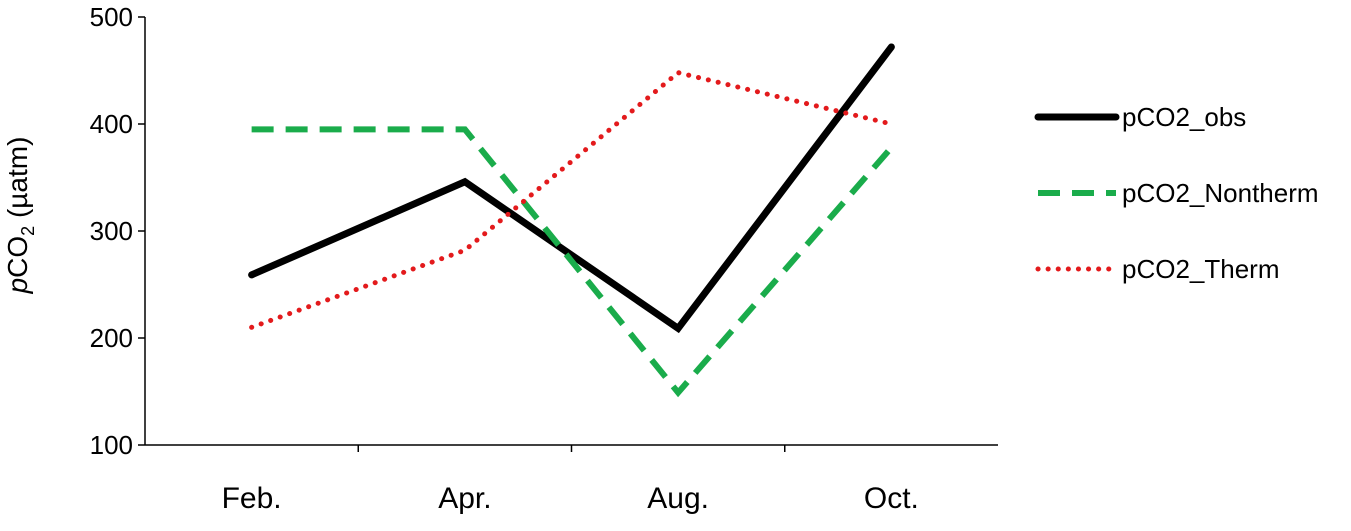 This screenshot has height=531, width=1351. What do you see at coordinates (111, 338) in the screenshot?
I see `y-tick-label: 200` at bounding box center [111, 338].